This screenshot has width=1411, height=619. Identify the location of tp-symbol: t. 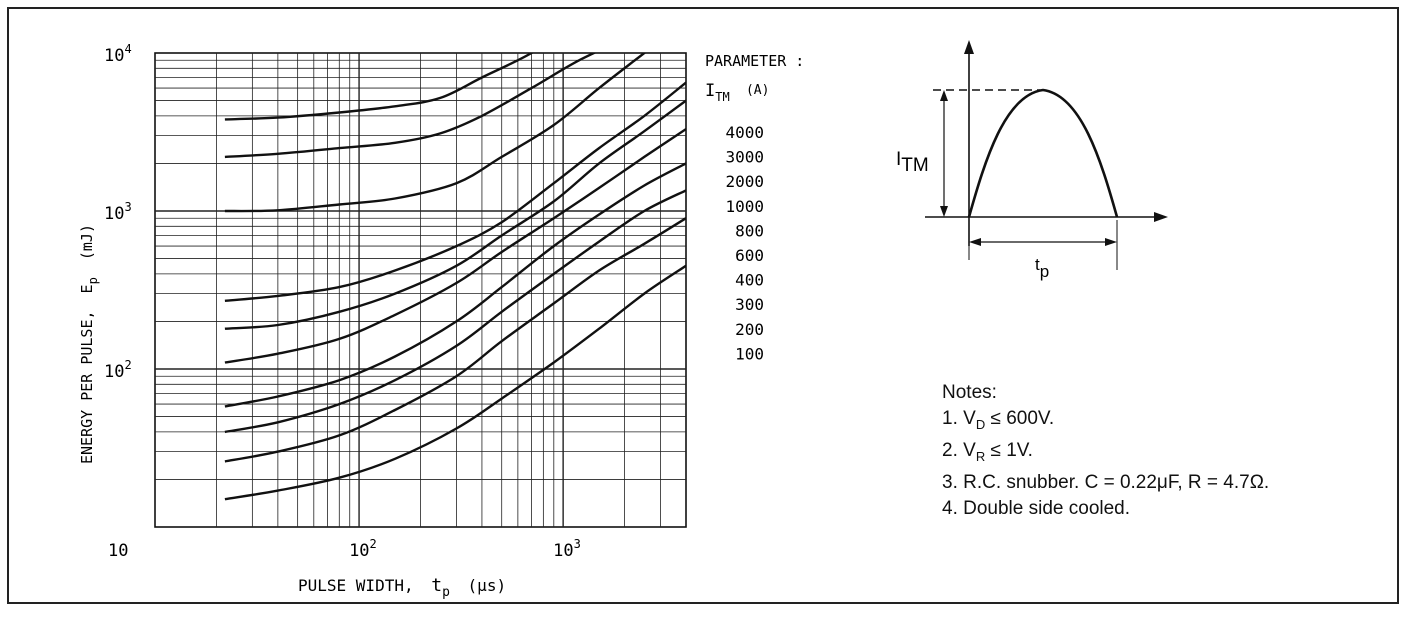
(1037, 264).